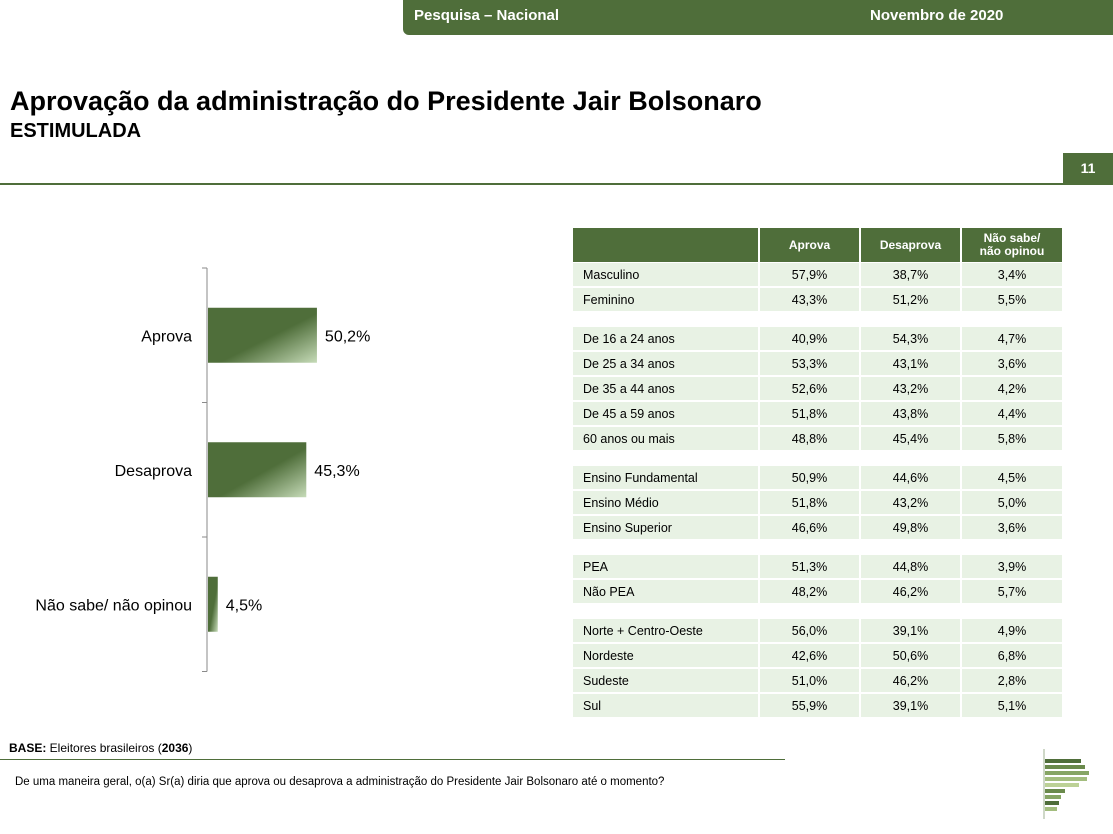 Image resolution: width=1113 pixels, height=834 pixels. Describe the element at coordinates (665, 680) in the screenshot. I see `row-label: Sudeste` at that location.